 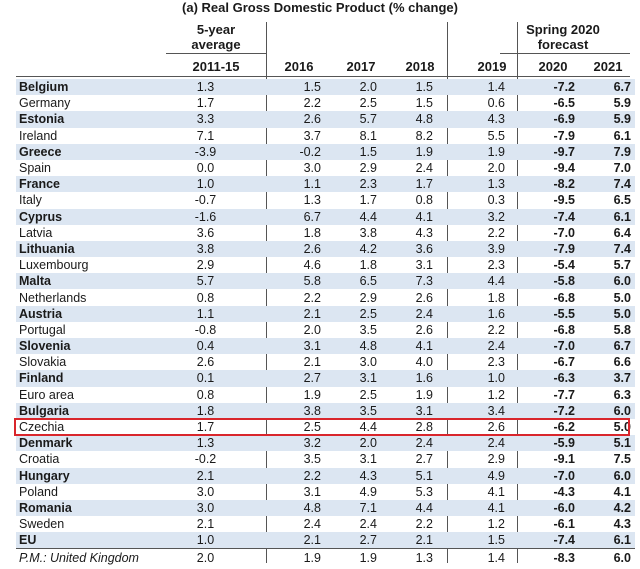 I want to click on value-2019: 0.3, so click(x=496, y=200).